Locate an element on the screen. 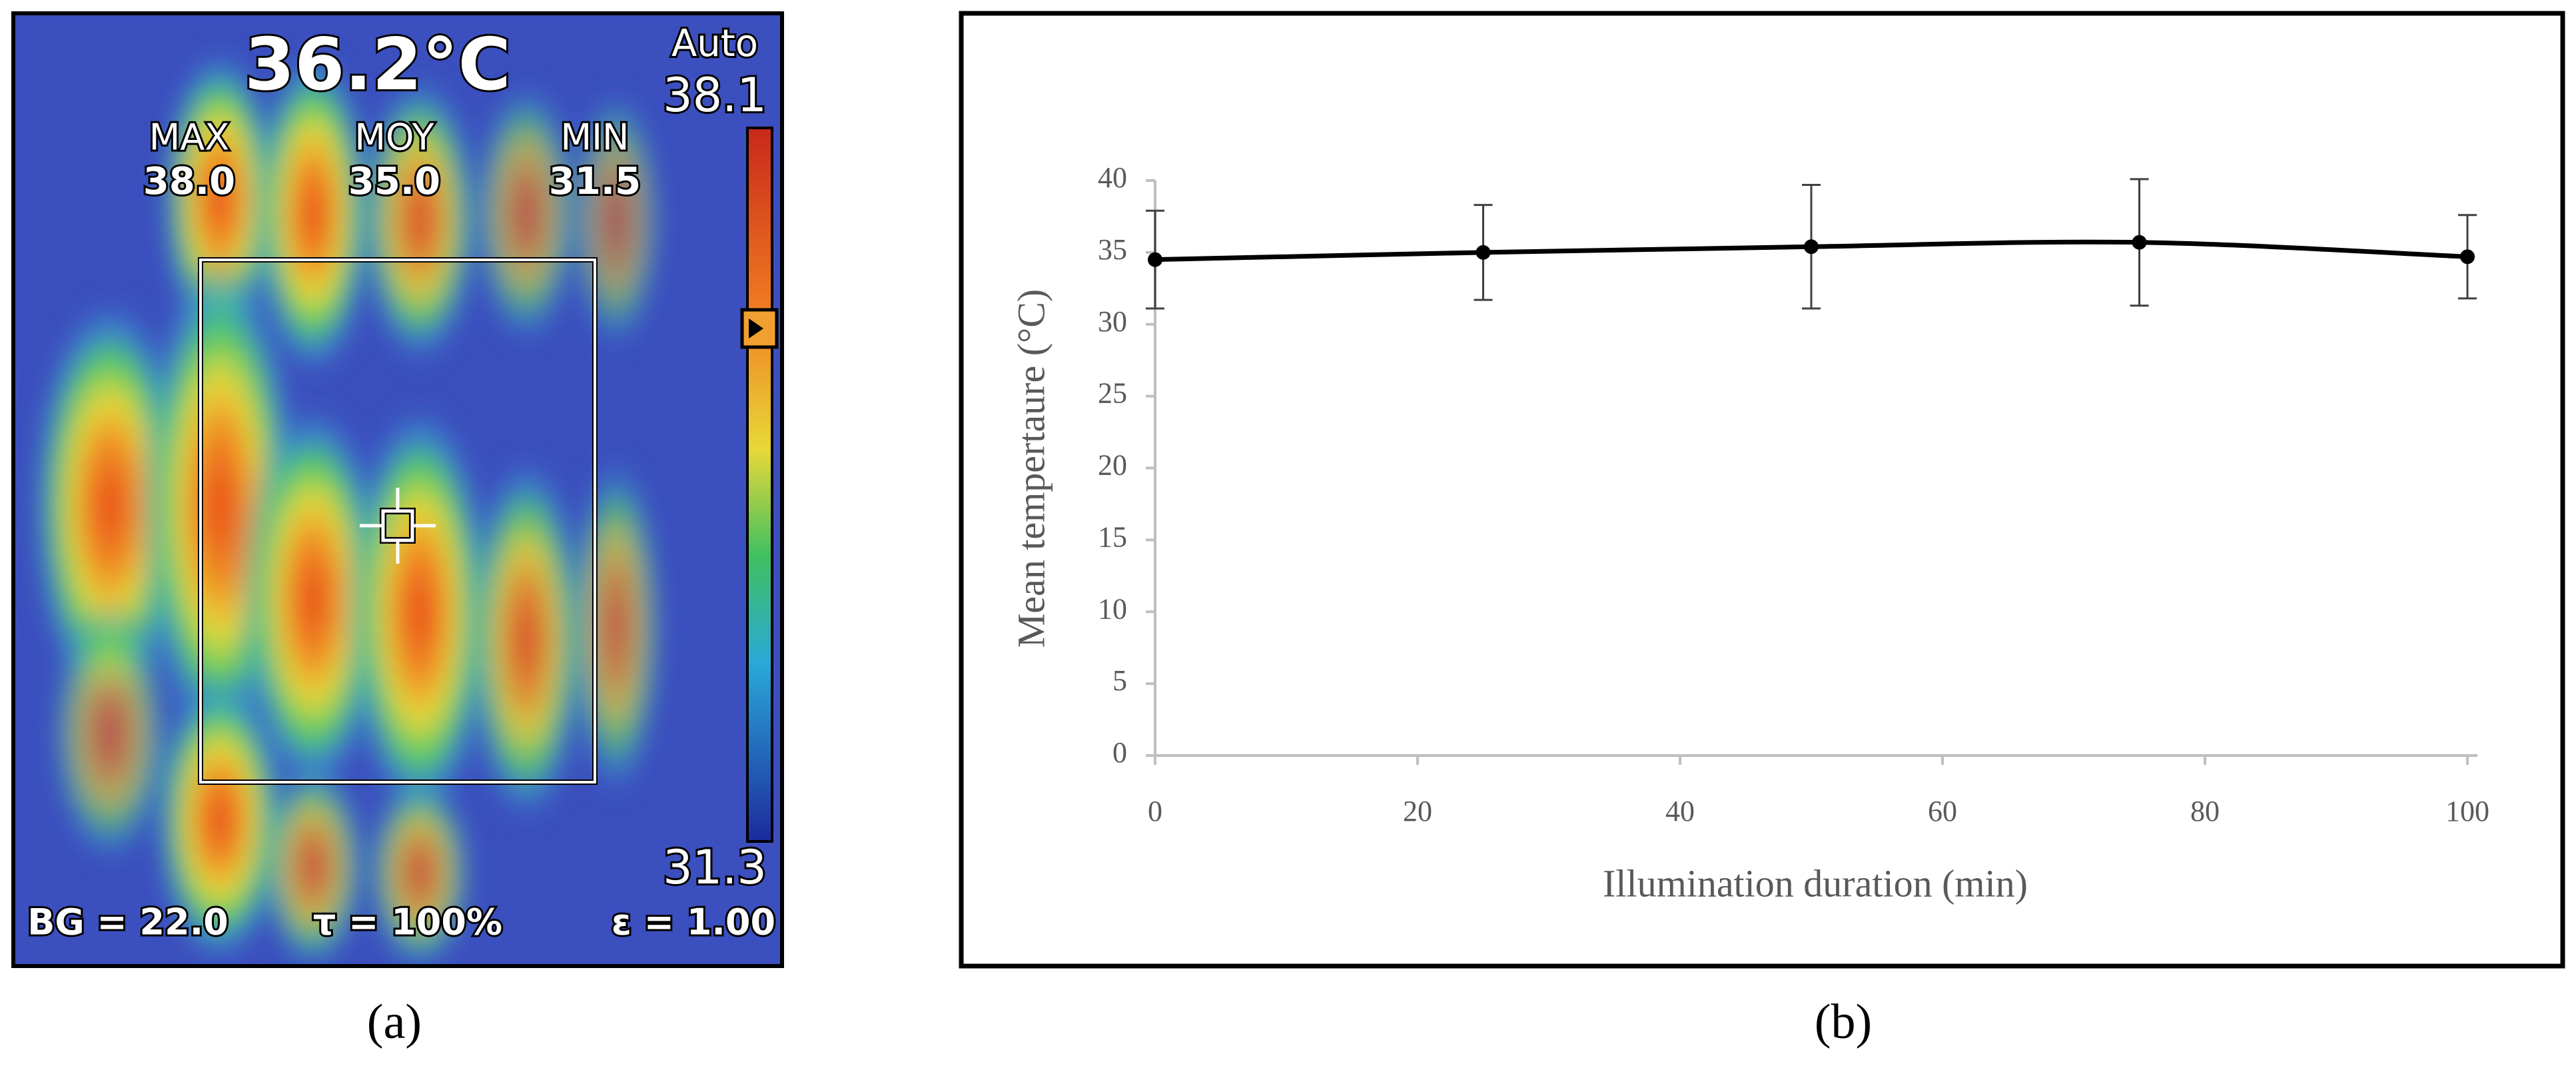 This screenshot has width=2576, height=1068. stat-label: MIN is located at coordinates (596, 138).